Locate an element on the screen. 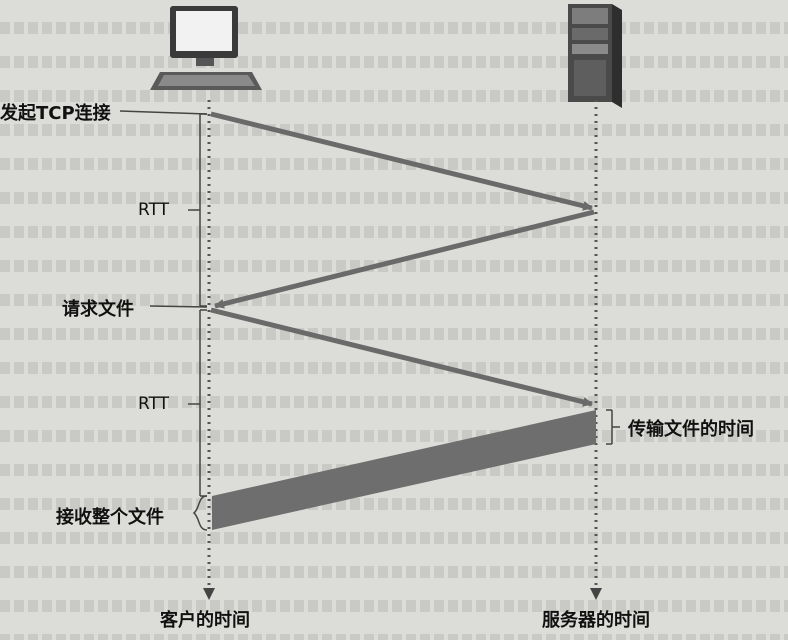  server-time-label: 服务器的时间 is located at coordinates (596, 619).